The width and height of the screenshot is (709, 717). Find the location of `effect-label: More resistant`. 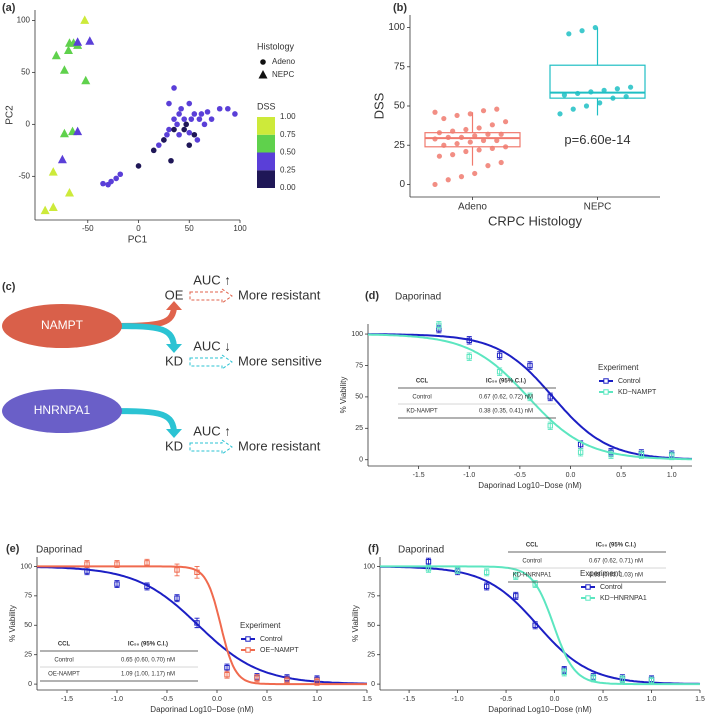

effect-label: More resistant is located at coordinates (279, 294).